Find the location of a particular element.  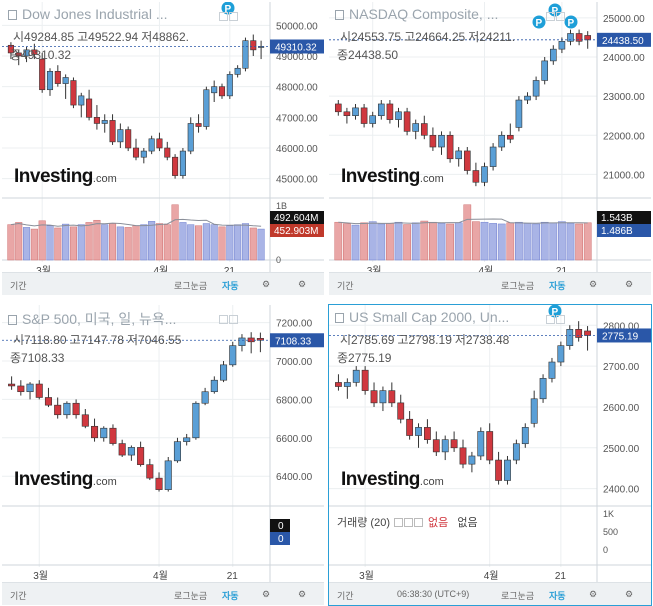

price-tick-label: 50000.00 is located at coordinates (297, 26).